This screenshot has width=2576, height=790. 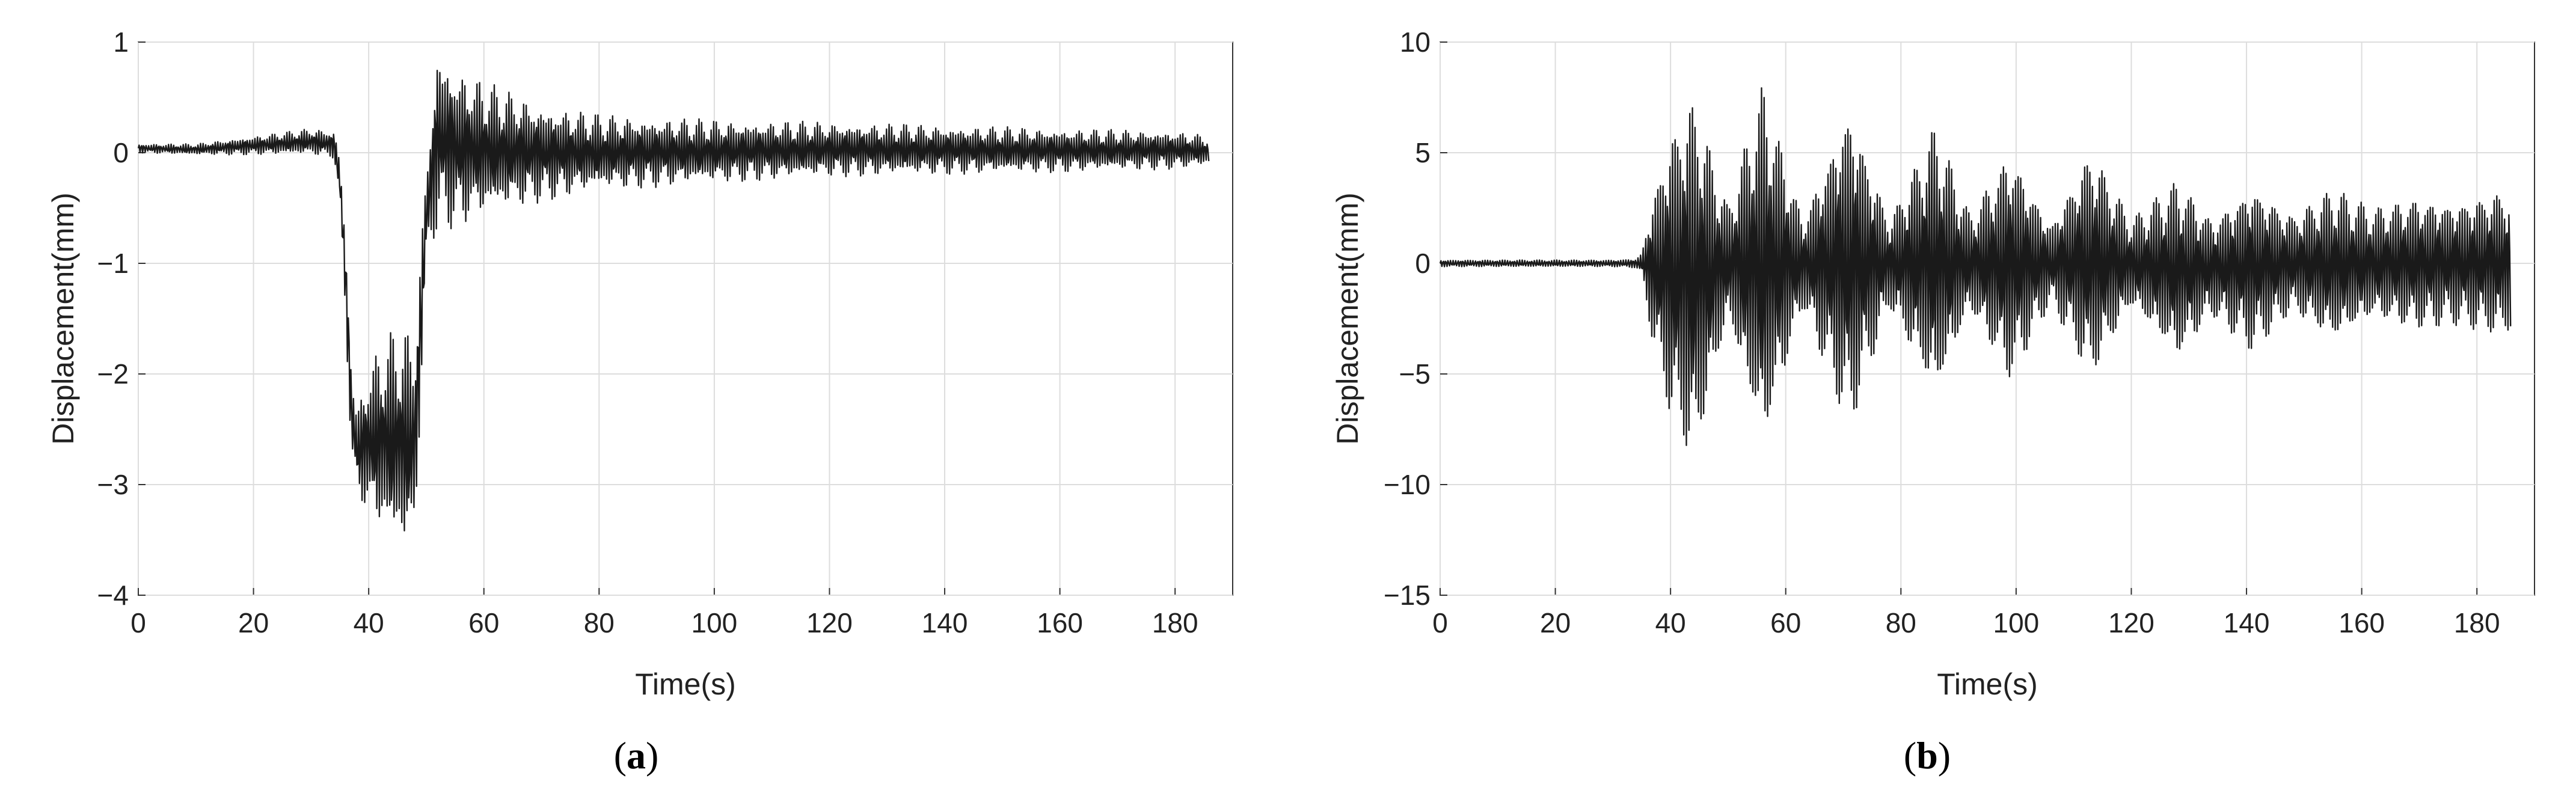 I want to click on y-axis-label-b: Displacement(mm), so click(x=1347, y=318).